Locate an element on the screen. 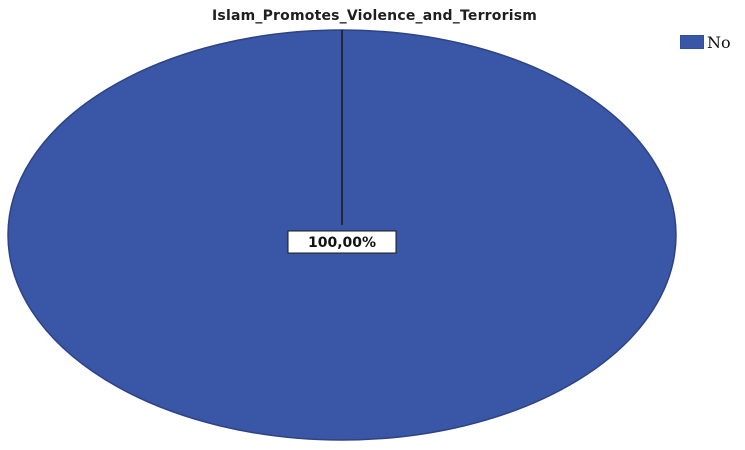 The width and height of the screenshot is (745, 450). data-label-group: 100,00% is located at coordinates (342, 242).